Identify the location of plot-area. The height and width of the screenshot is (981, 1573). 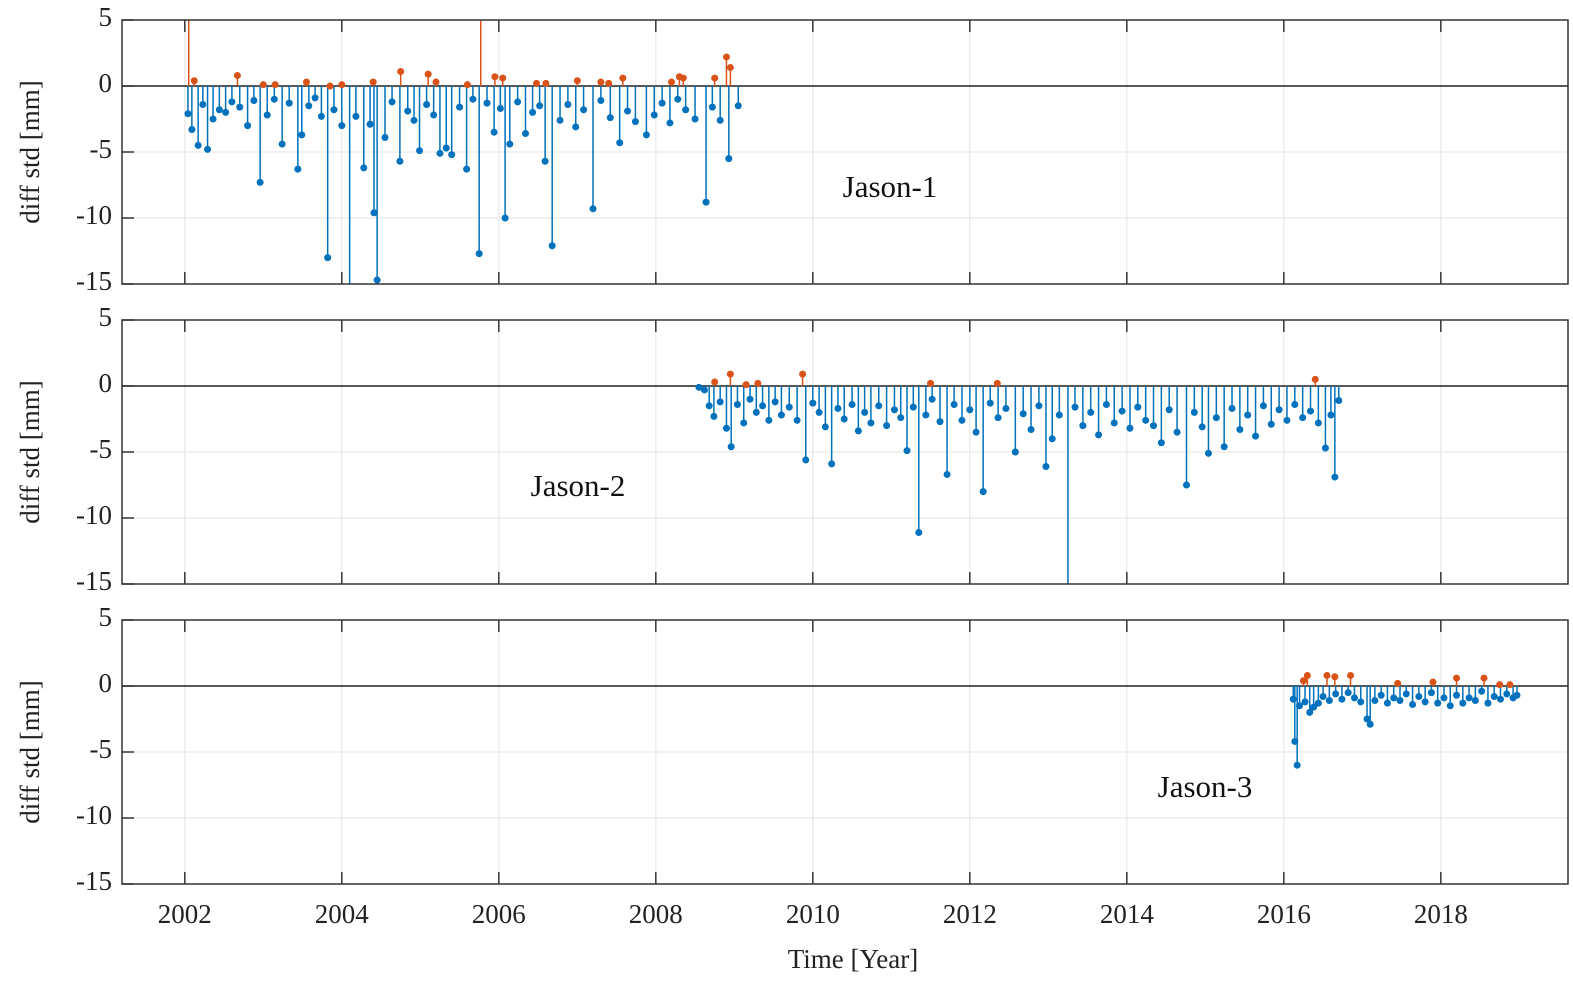
(463, 152).